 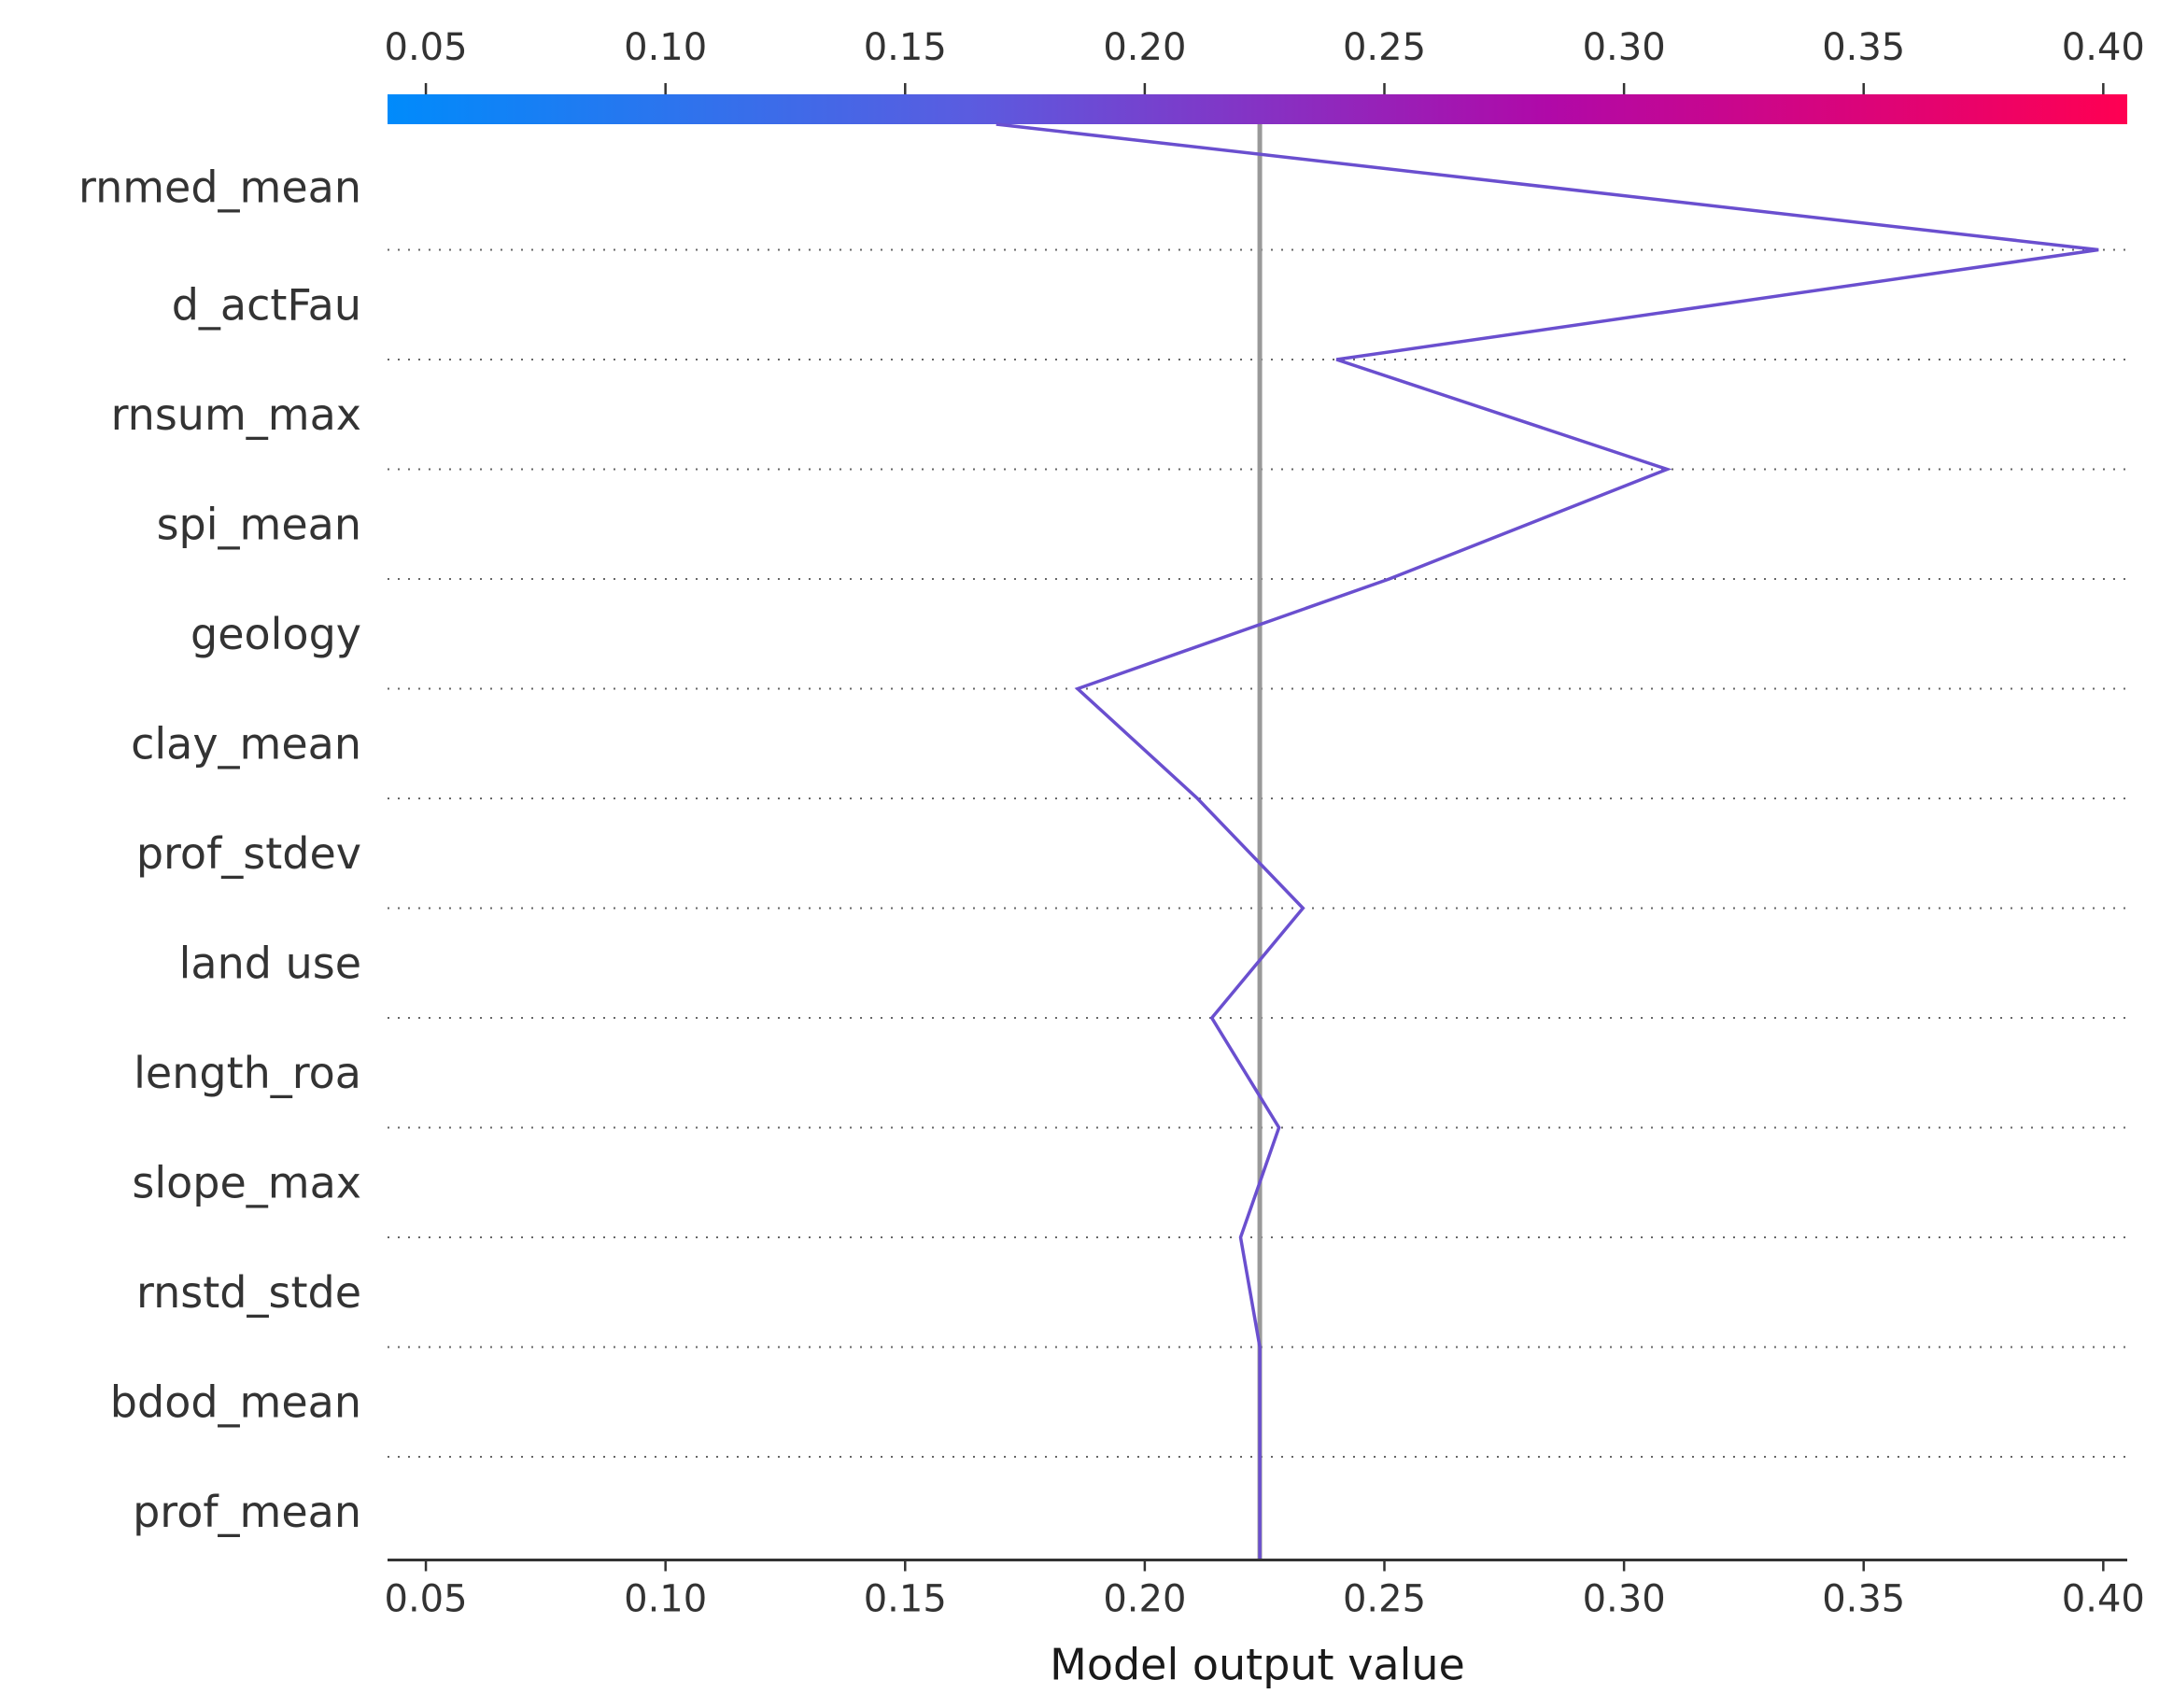 What do you see at coordinates (275, 634) in the screenshot?
I see `feature-label: geology` at bounding box center [275, 634].